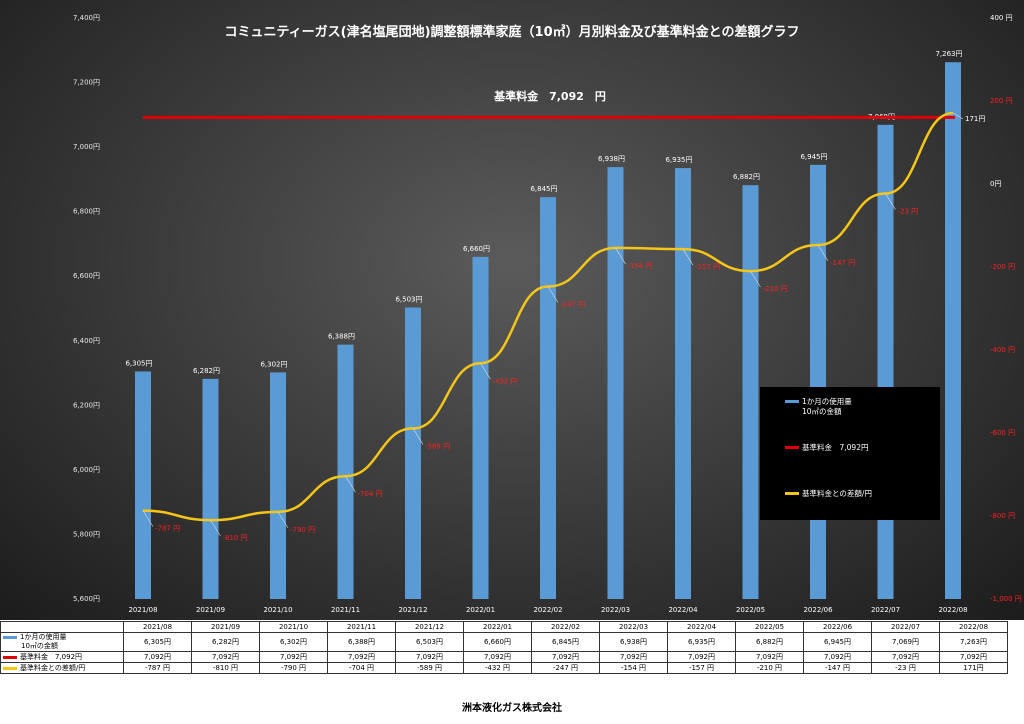  Describe the element at coordinates (497, 642) in the screenshot. I see `table-cell: 6,660円` at that location.